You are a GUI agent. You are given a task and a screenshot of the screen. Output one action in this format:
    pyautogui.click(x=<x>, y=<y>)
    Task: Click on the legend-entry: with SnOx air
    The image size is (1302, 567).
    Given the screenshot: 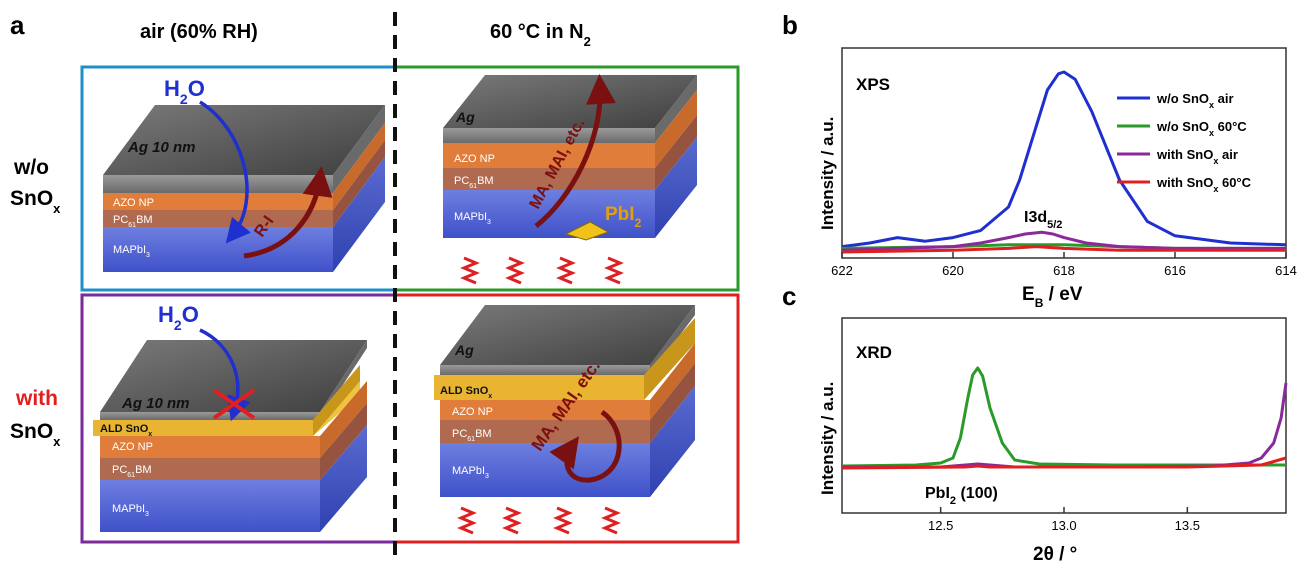 What is the action you would take?
    pyautogui.click(x=1177, y=156)
    